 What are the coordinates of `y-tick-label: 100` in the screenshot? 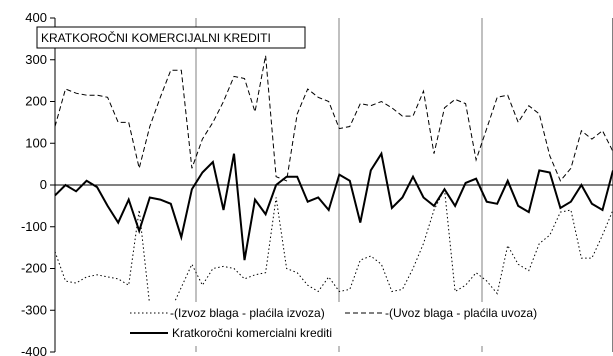 It's located at (36, 142).